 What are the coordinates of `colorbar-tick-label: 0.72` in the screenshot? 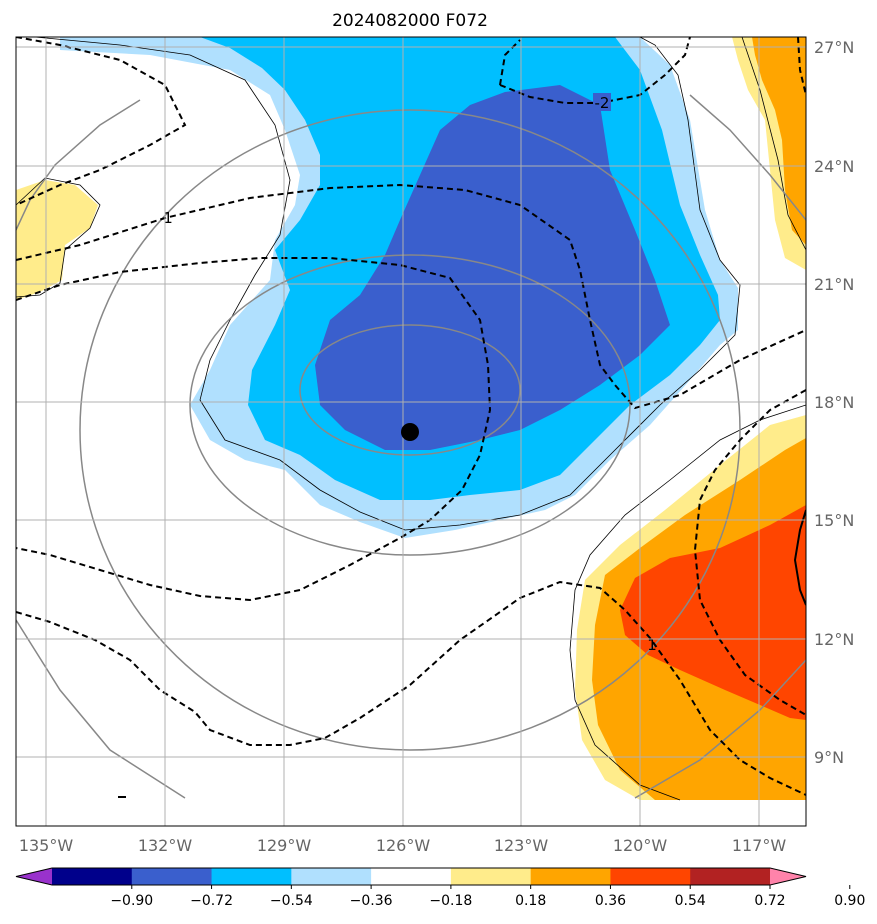 It's located at (769, 901).